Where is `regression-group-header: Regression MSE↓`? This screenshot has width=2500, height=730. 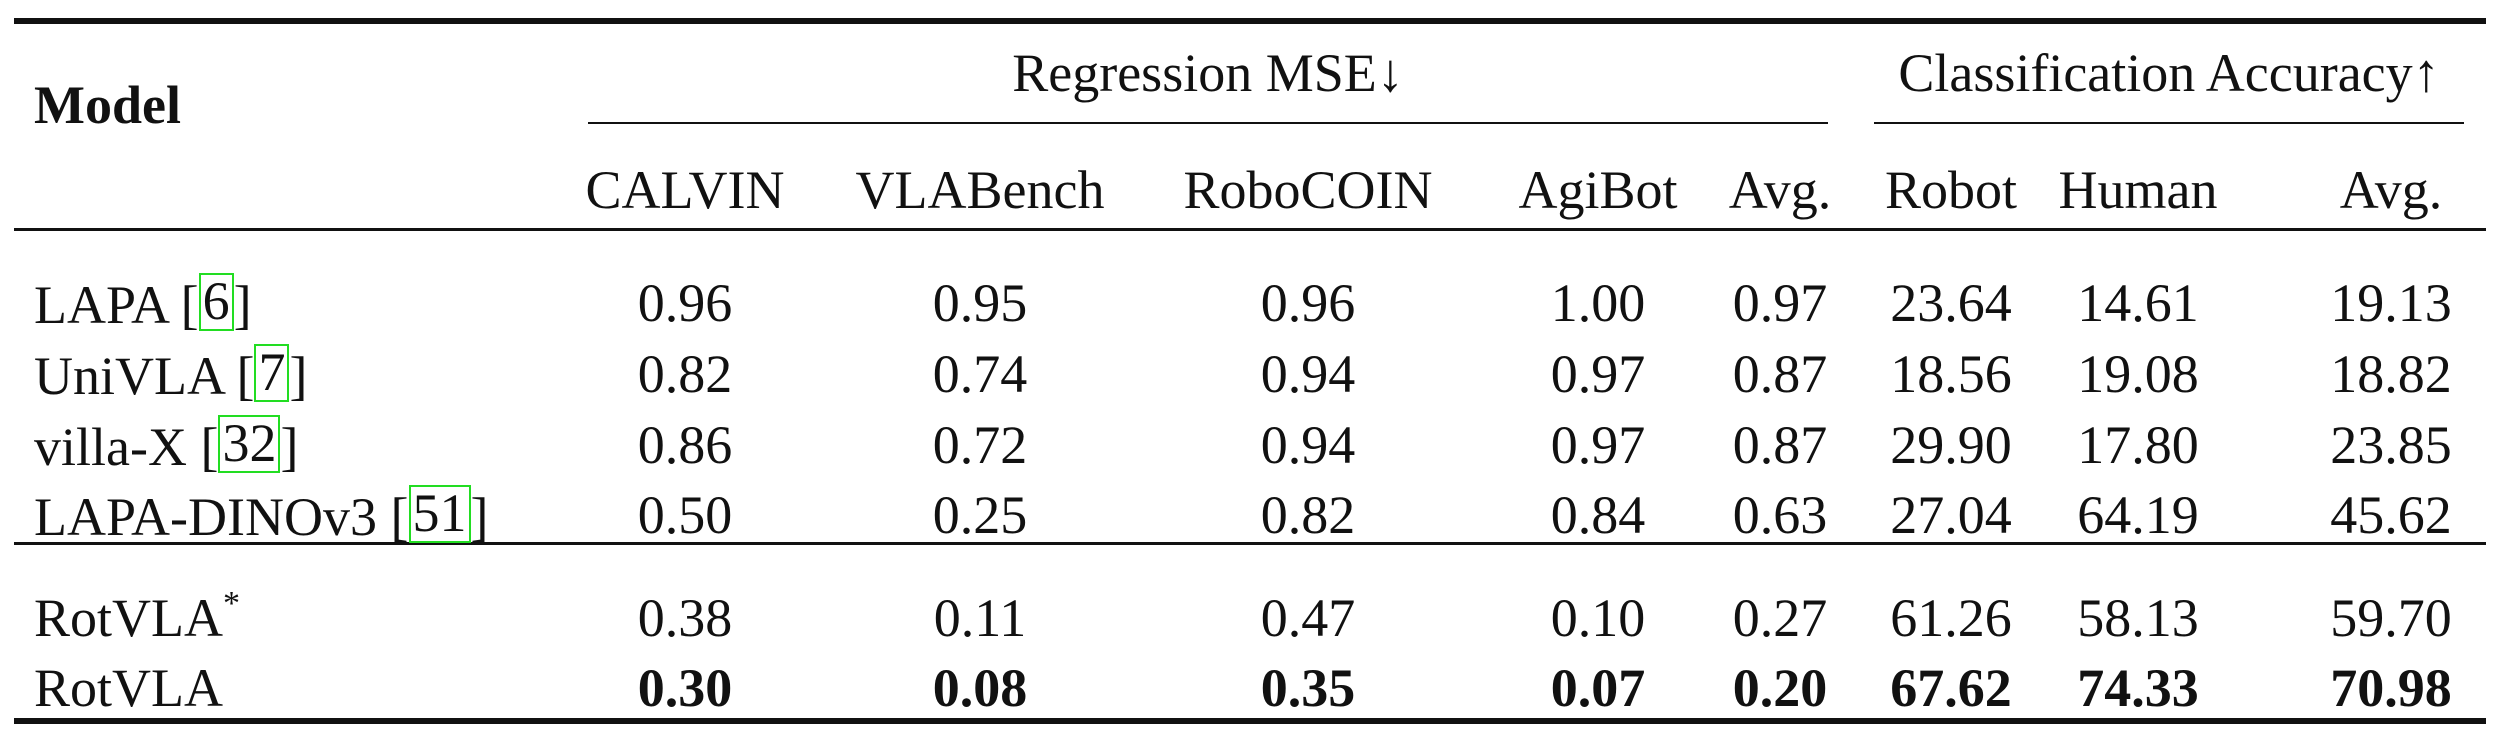 regression-group-header: Regression MSE↓ is located at coordinates (1208, 73).